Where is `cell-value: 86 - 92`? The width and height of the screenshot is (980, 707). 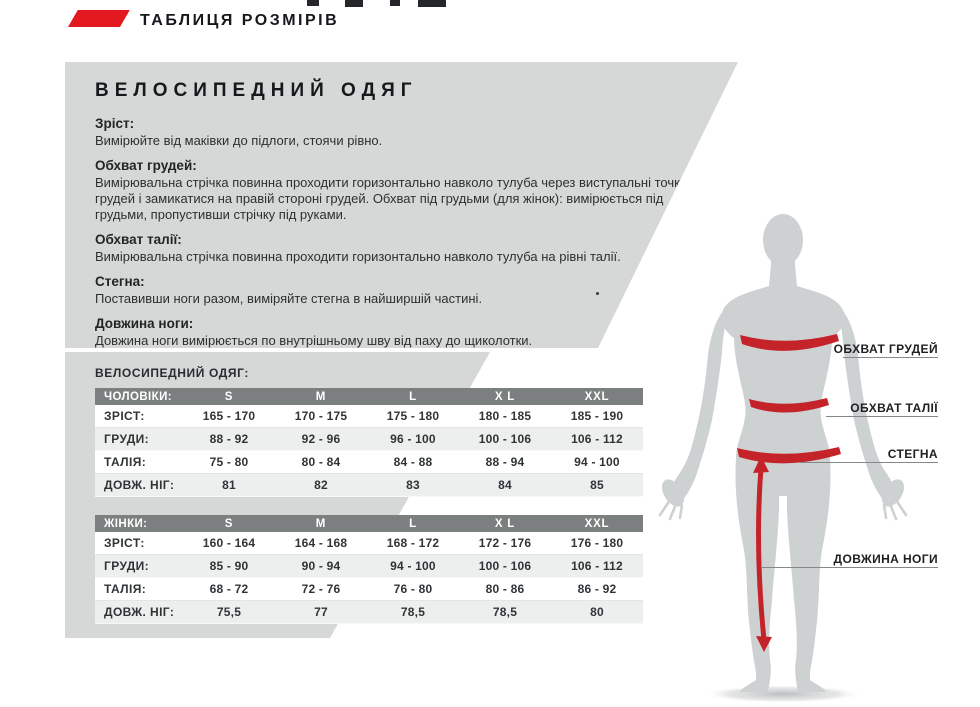 cell-value: 86 - 92 is located at coordinates (597, 589).